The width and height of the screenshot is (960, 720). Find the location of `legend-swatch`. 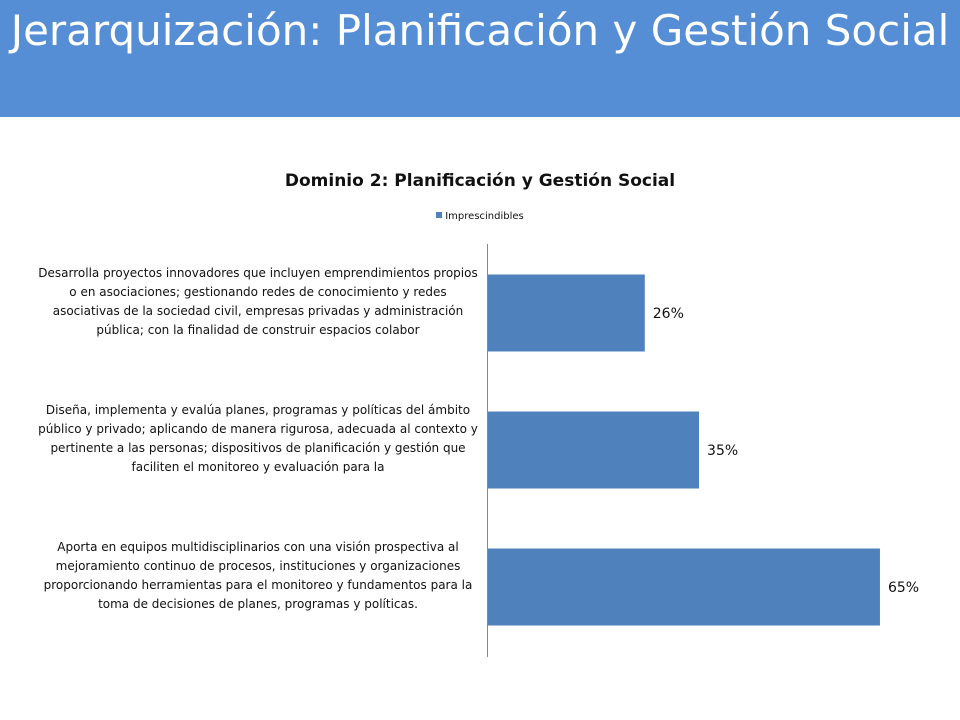

legend-swatch is located at coordinates (439, 215).